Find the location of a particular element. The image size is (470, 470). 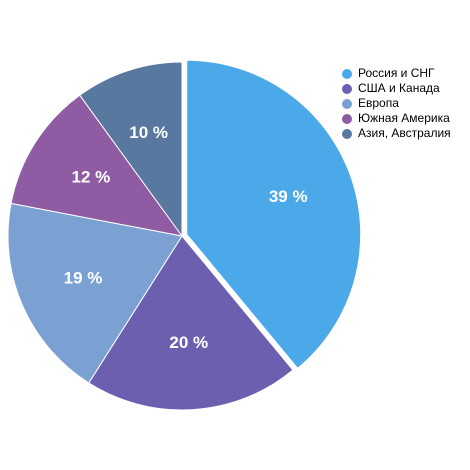

legend-label: Европа is located at coordinates (378, 103).